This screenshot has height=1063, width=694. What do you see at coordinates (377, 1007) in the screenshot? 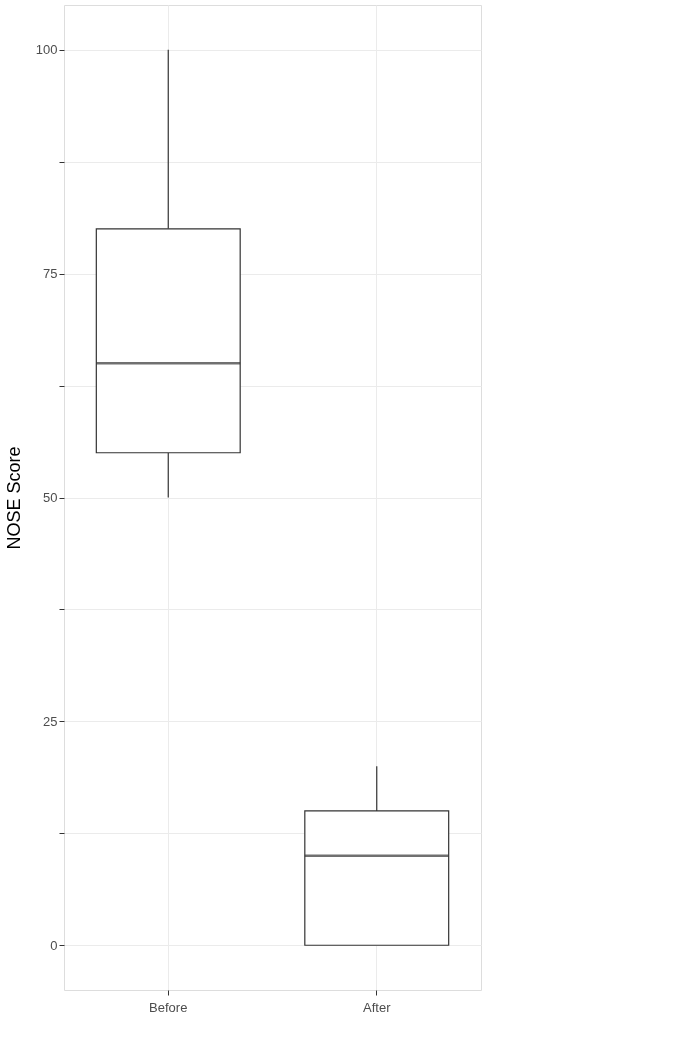
I see `x-tick-label: After` at bounding box center [377, 1007].